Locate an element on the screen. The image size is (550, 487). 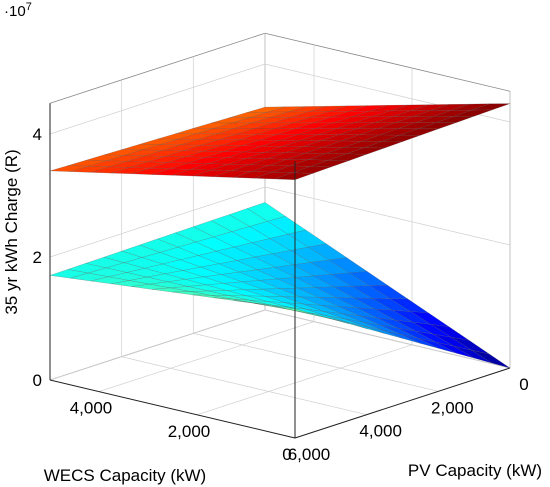
z-tick-label: 2 is located at coordinates (37, 257).